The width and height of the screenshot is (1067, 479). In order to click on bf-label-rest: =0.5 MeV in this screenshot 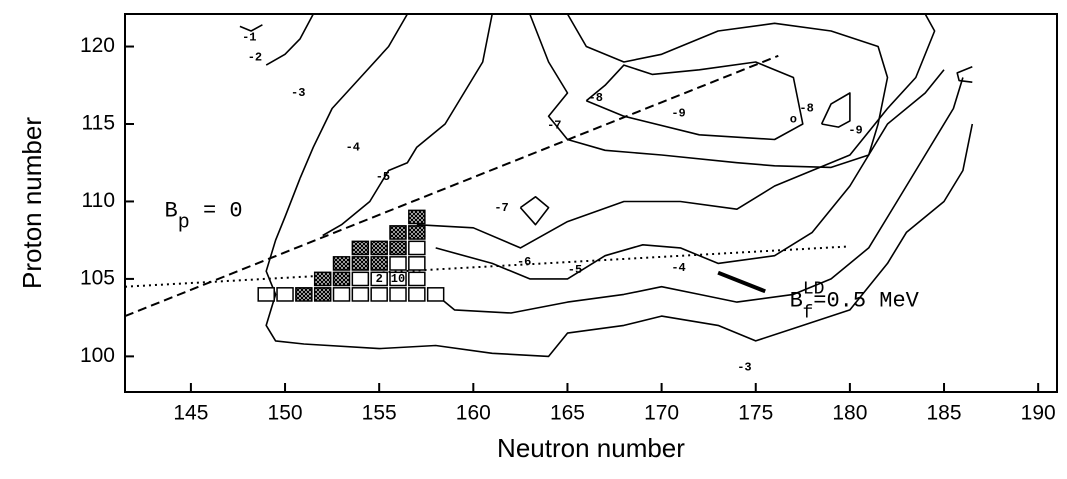, I will do `click(866, 300)`.